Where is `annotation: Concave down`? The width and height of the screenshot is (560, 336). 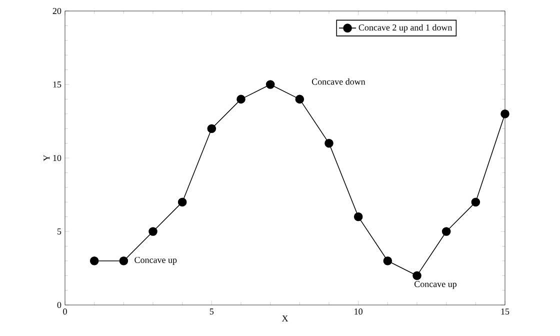
annotation: Concave down is located at coordinates (339, 81).